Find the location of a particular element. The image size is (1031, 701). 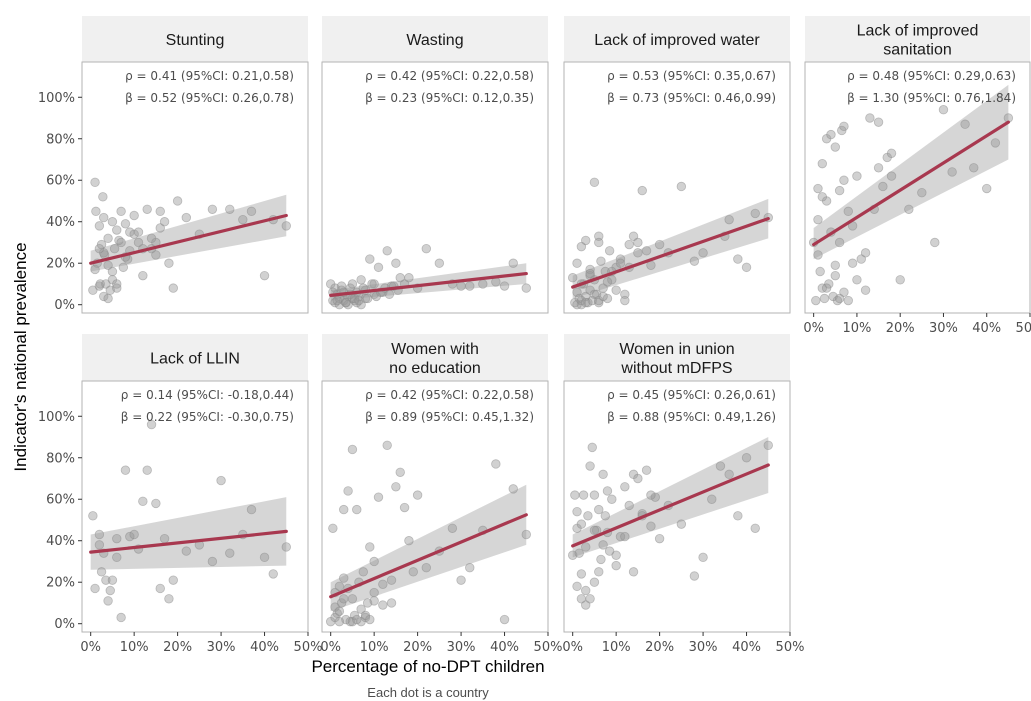

x-tick-label: 0% is located at coordinates (330, 647).